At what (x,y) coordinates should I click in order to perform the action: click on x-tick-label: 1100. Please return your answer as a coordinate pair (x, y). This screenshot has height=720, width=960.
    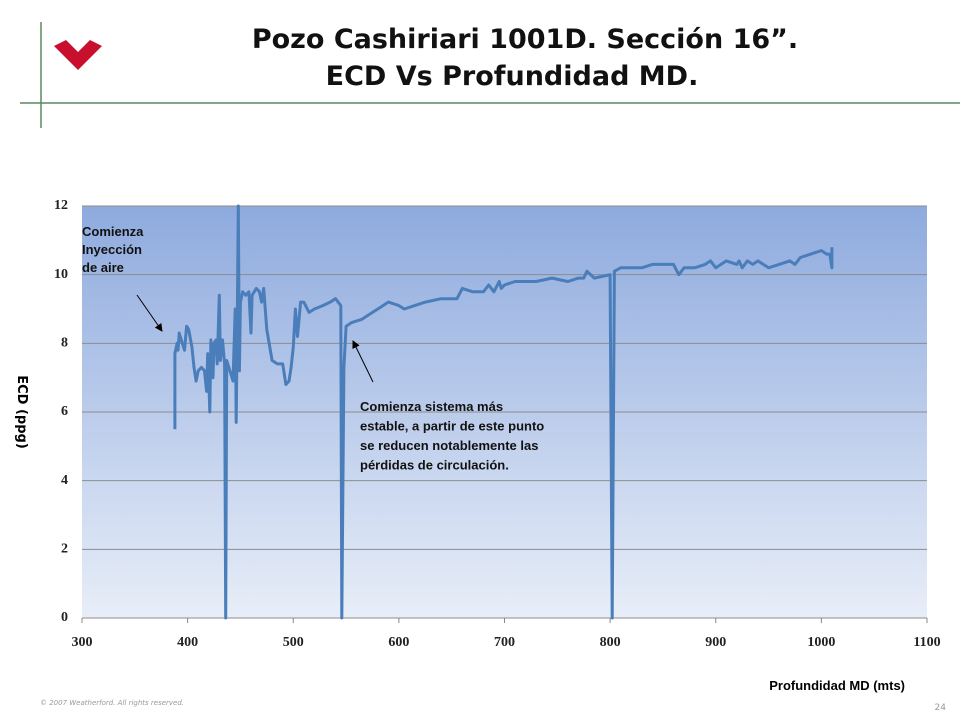
    Looking at the image, I should click on (926, 642).